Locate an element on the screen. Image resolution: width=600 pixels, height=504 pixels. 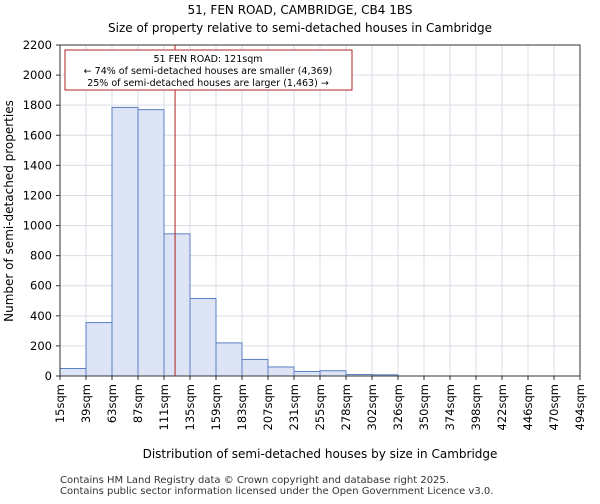
x-tick-label: 207sqm is located at coordinates (268, 407).